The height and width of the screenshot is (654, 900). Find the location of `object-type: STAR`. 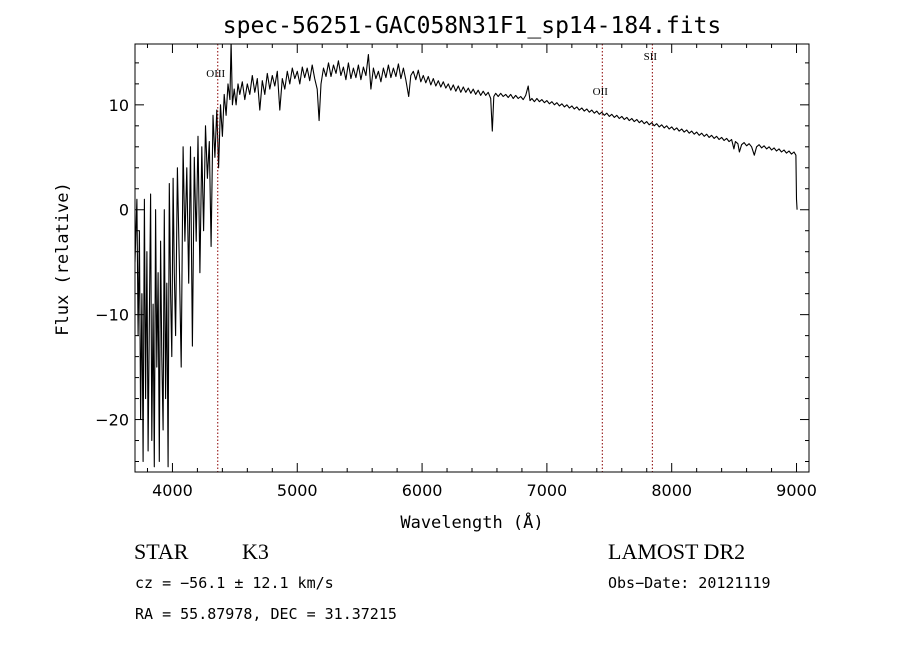

object-type: STAR is located at coordinates (161, 551).